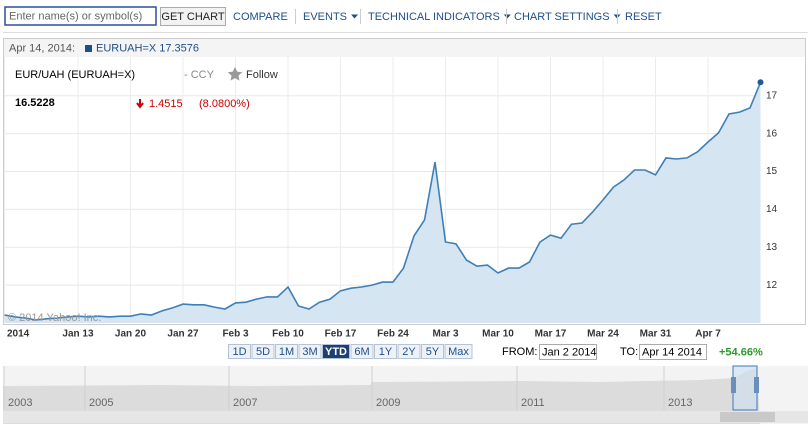 The image size is (811, 424). Describe the element at coordinates (760, 82) in the screenshot. I see `last-point` at that location.